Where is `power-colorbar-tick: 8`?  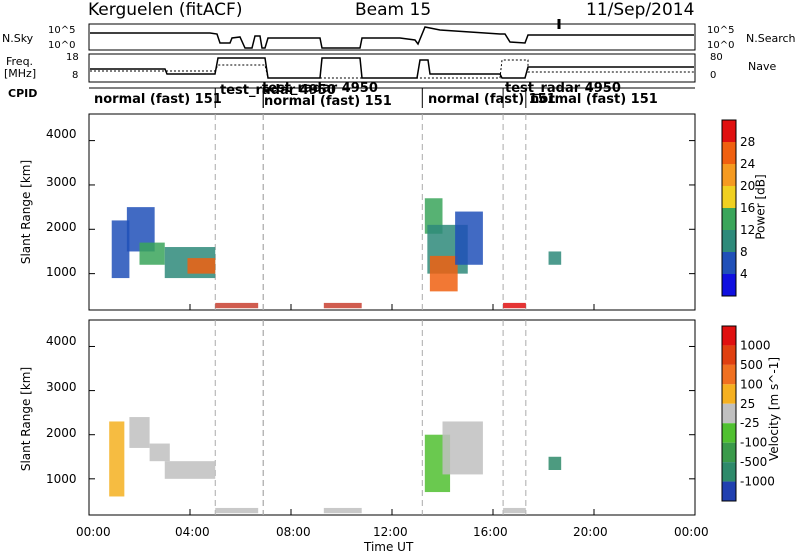
power-colorbar-tick: 8 is located at coordinates (744, 252).